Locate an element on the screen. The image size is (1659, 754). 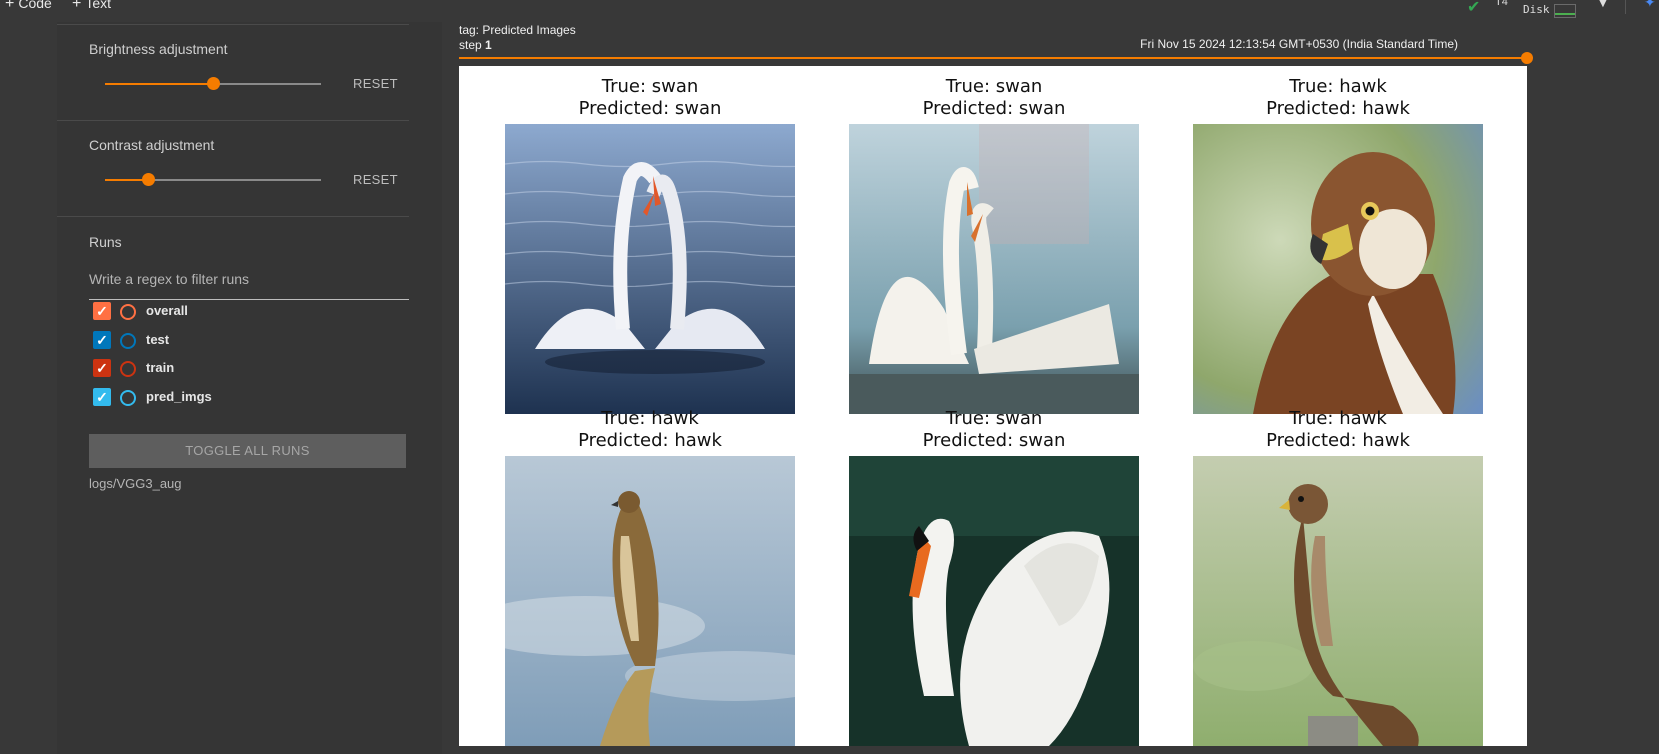
disk-label: Disk is located at coordinates (1536, 9).